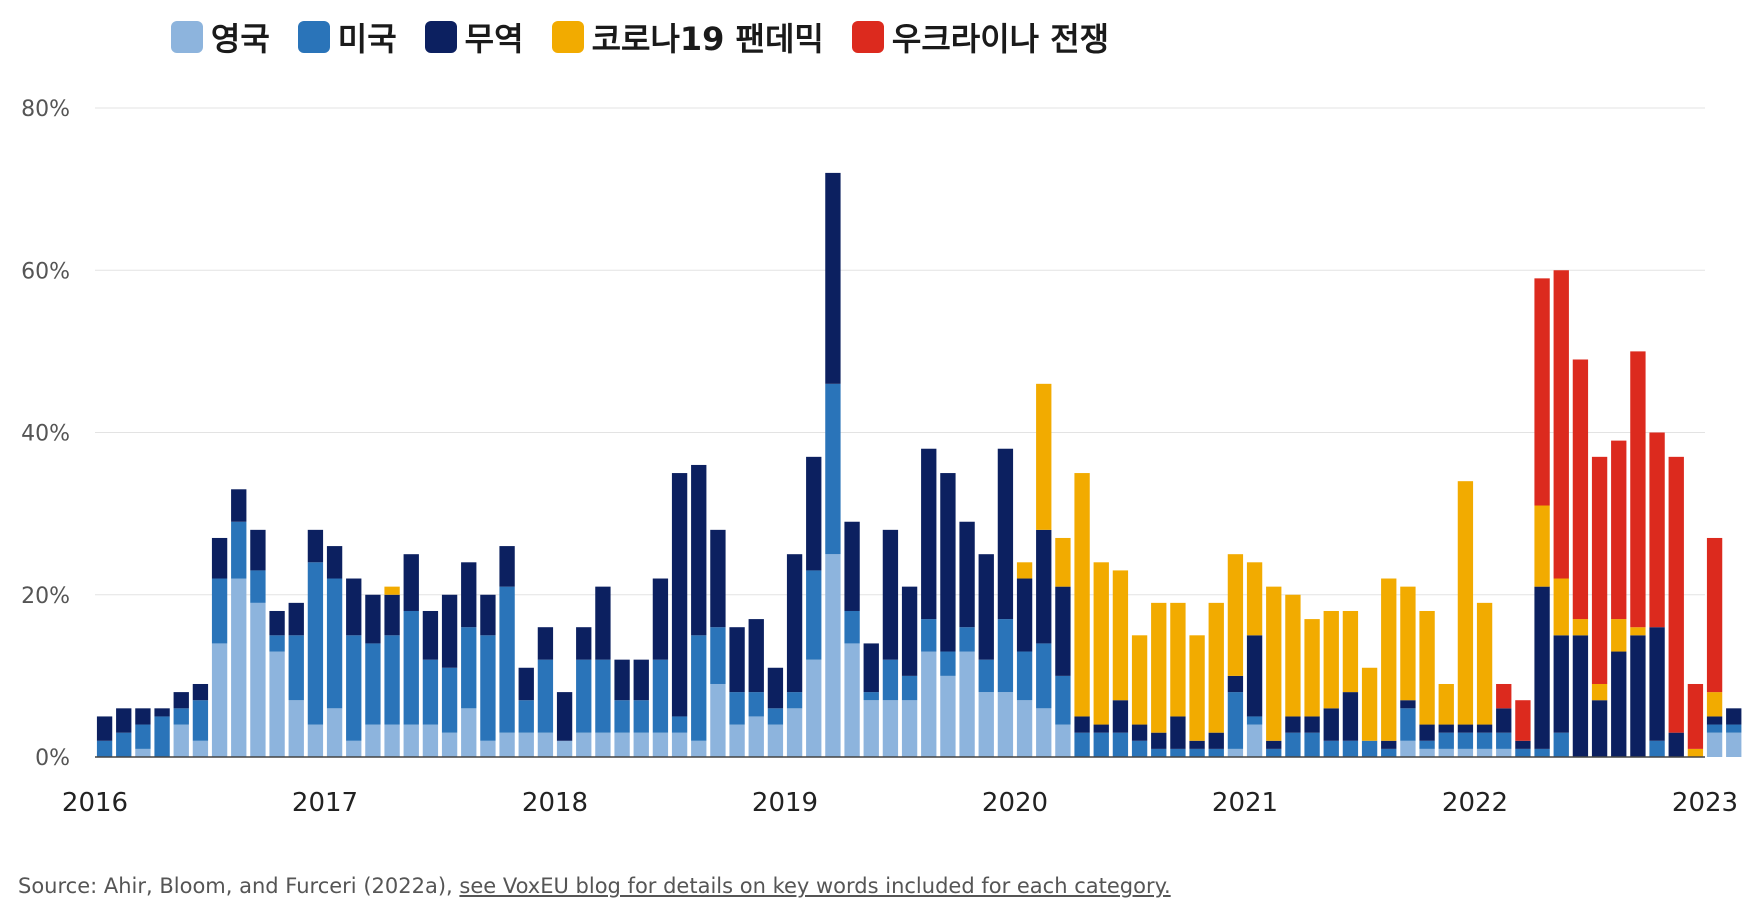 The height and width of the screenshot is (923, 1750). What do you see at coordinates (494, 39) in the screenshot?
I see `legend-label: 무역` at bounding box center [494, 39].